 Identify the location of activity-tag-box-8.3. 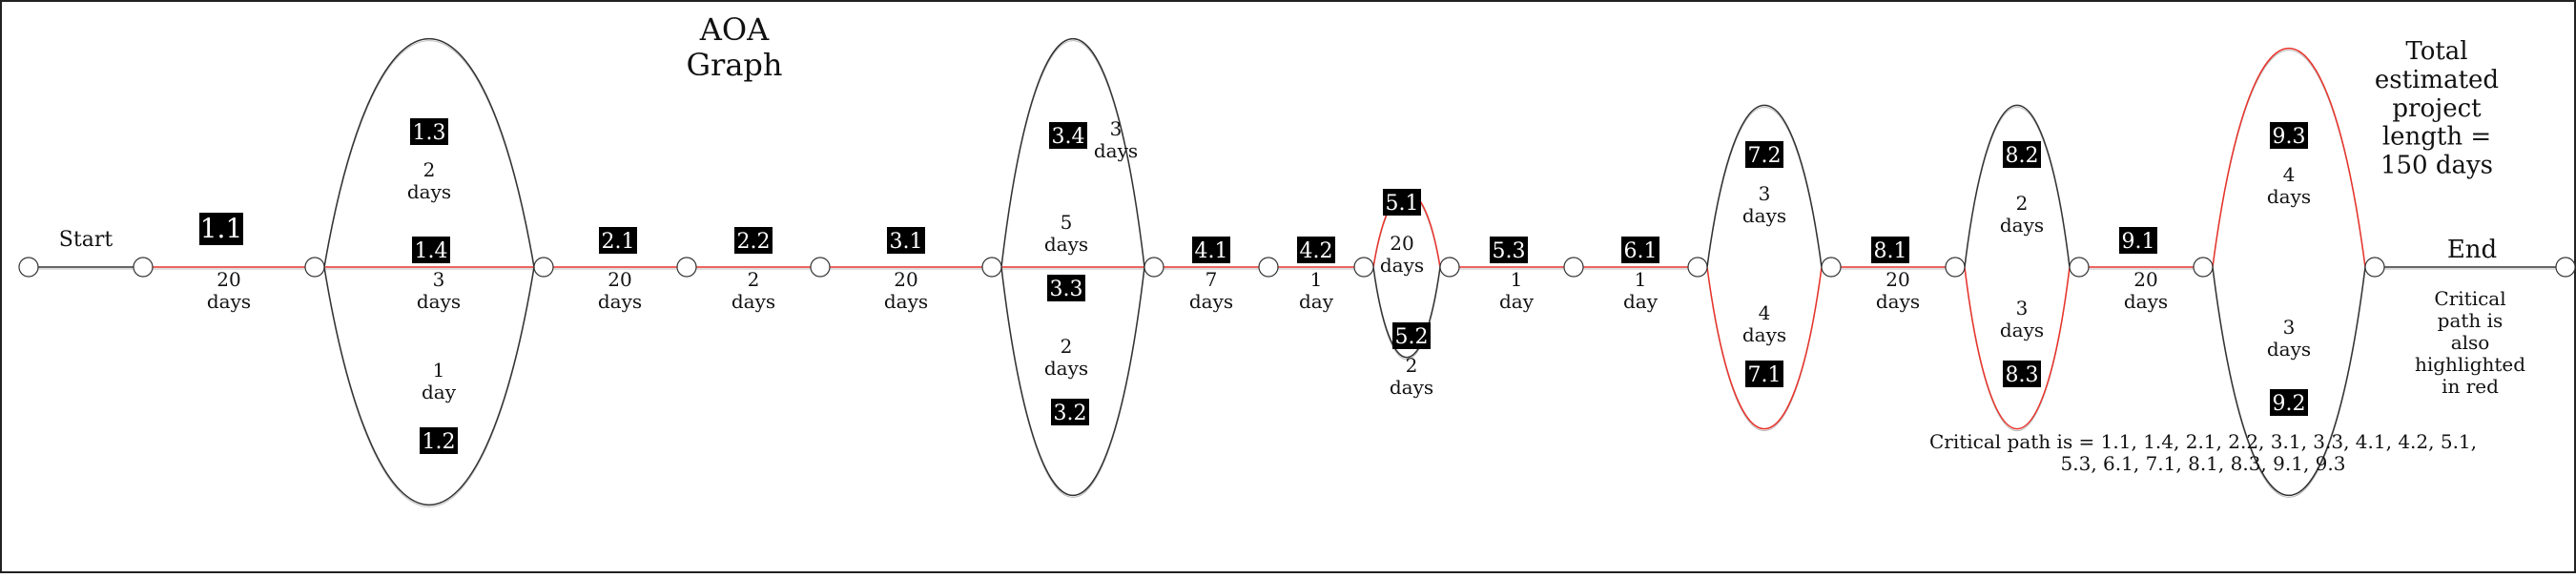
(2022, 374).